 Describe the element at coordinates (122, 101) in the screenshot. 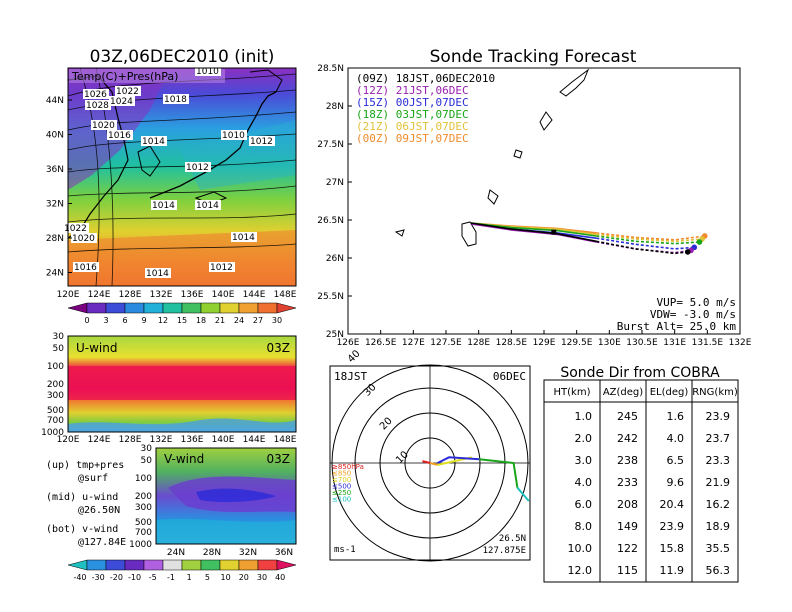

I see `isobar-label: 1024` at that location.